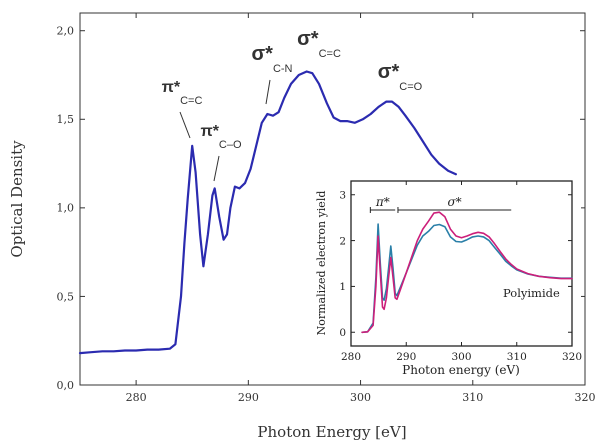 Image resolution: width=595 pixels, height=440 pixels. I want to click on y-tick-label: 2, so click(342, 241).